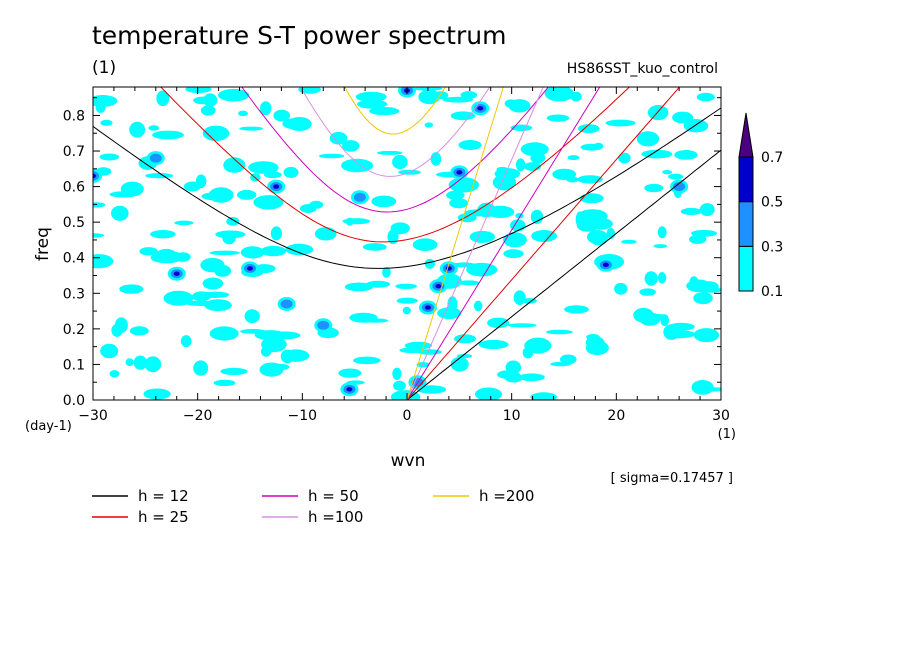 The width and height of the screenshot is (904, 654). What do you see at coordinates (163, 517) in the screenshot?
I see `legend-label: h = 25` at bounding box center [163, 517].